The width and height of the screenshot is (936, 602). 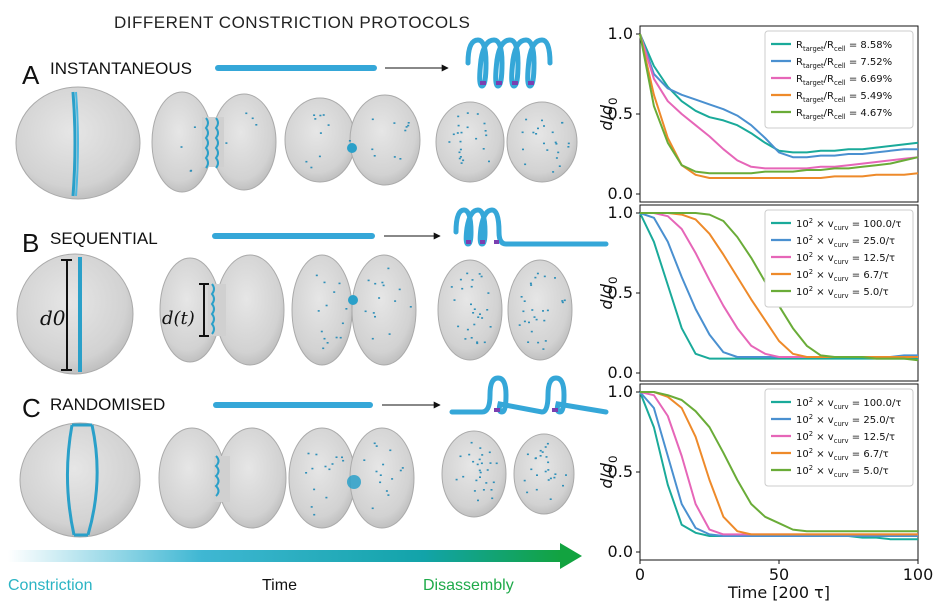 What do you see at coordinates (544, 474) in the screenshot?
I see `cell-c4-right` at bounding box center [544, 474].